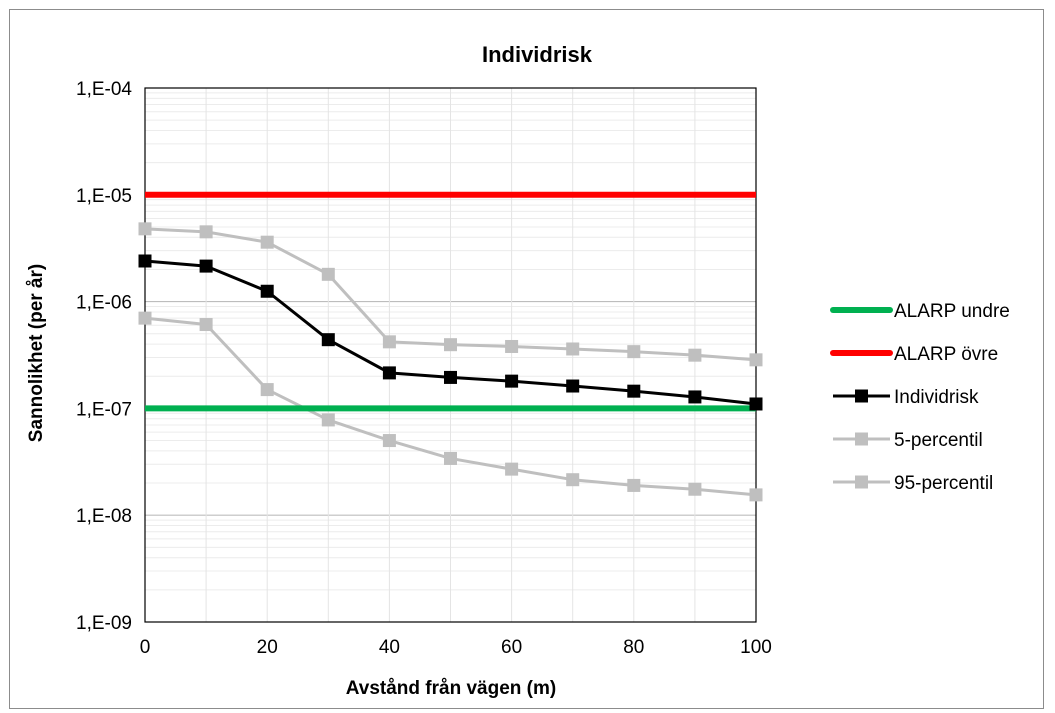 The image size is (1055, 713). I want to click on y-tick-label: 1,E-05, so click(104, 196).